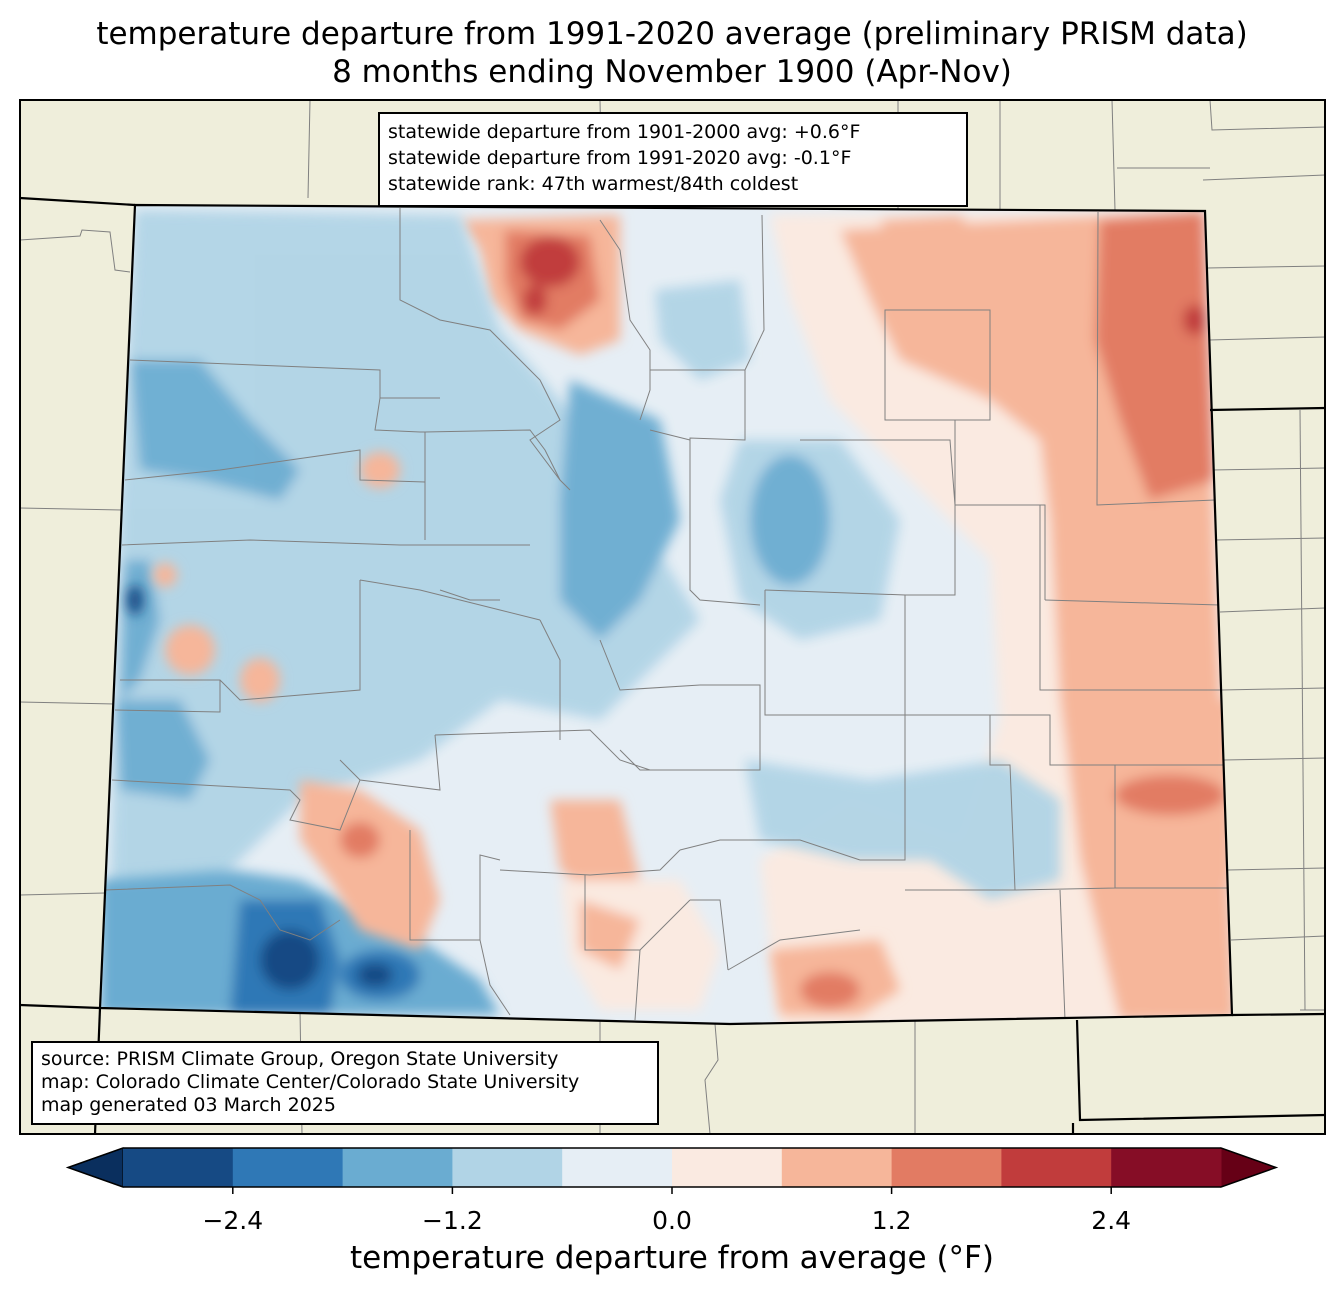 This screenshot has height=1299, width=1344. Describe the element at coordinates (672, 1190) in the screenshot. I see `colorbar-ticks` at that location.